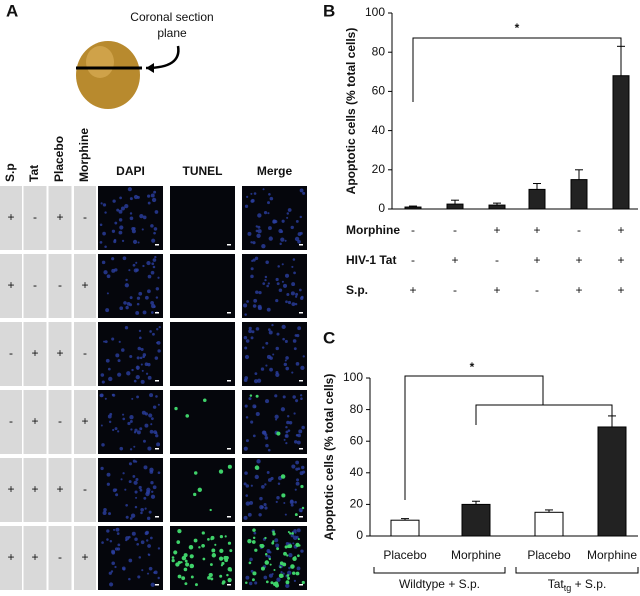  Describe the element at coordinates (612, 555) in the screenshot. I see `x-tick-label: Morphine` at that location.